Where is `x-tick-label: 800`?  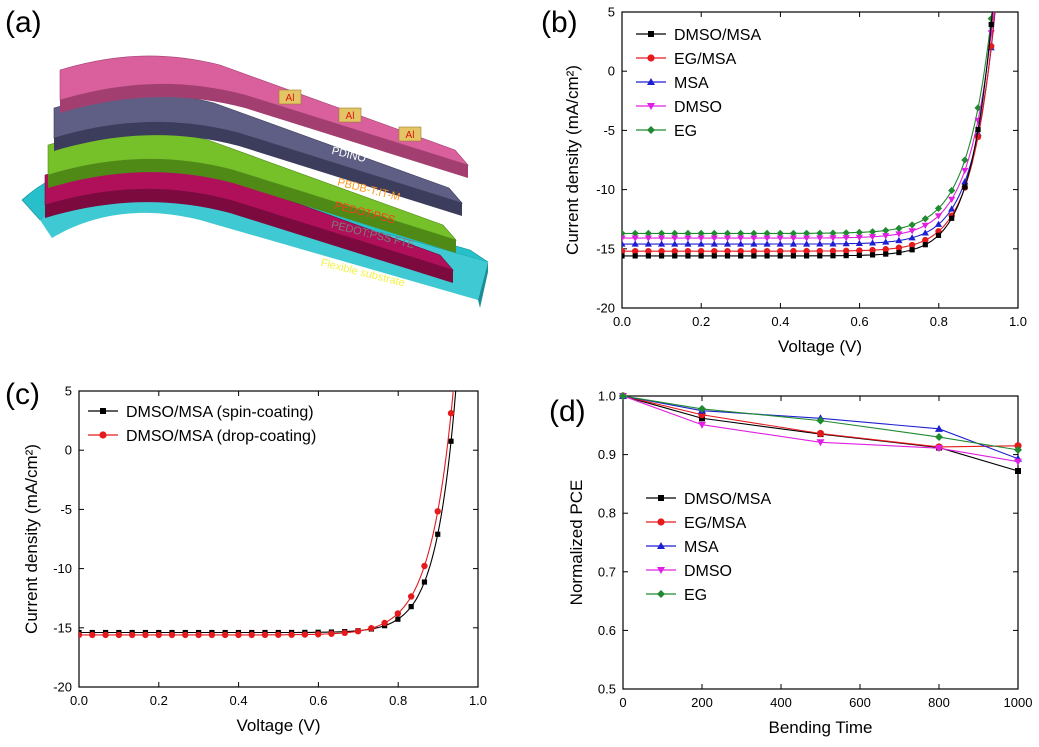
x-tick-label: 800 is located at coordinates (939, 702).